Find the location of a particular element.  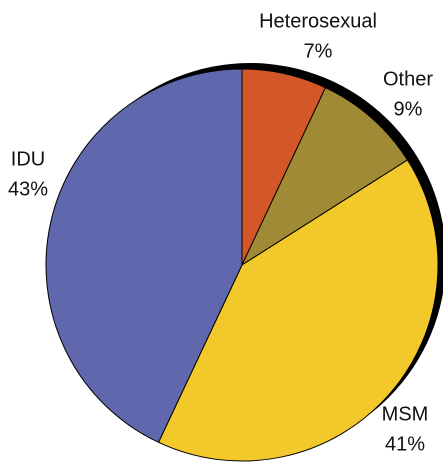

pie-slice is located at coordinates (324, 176).